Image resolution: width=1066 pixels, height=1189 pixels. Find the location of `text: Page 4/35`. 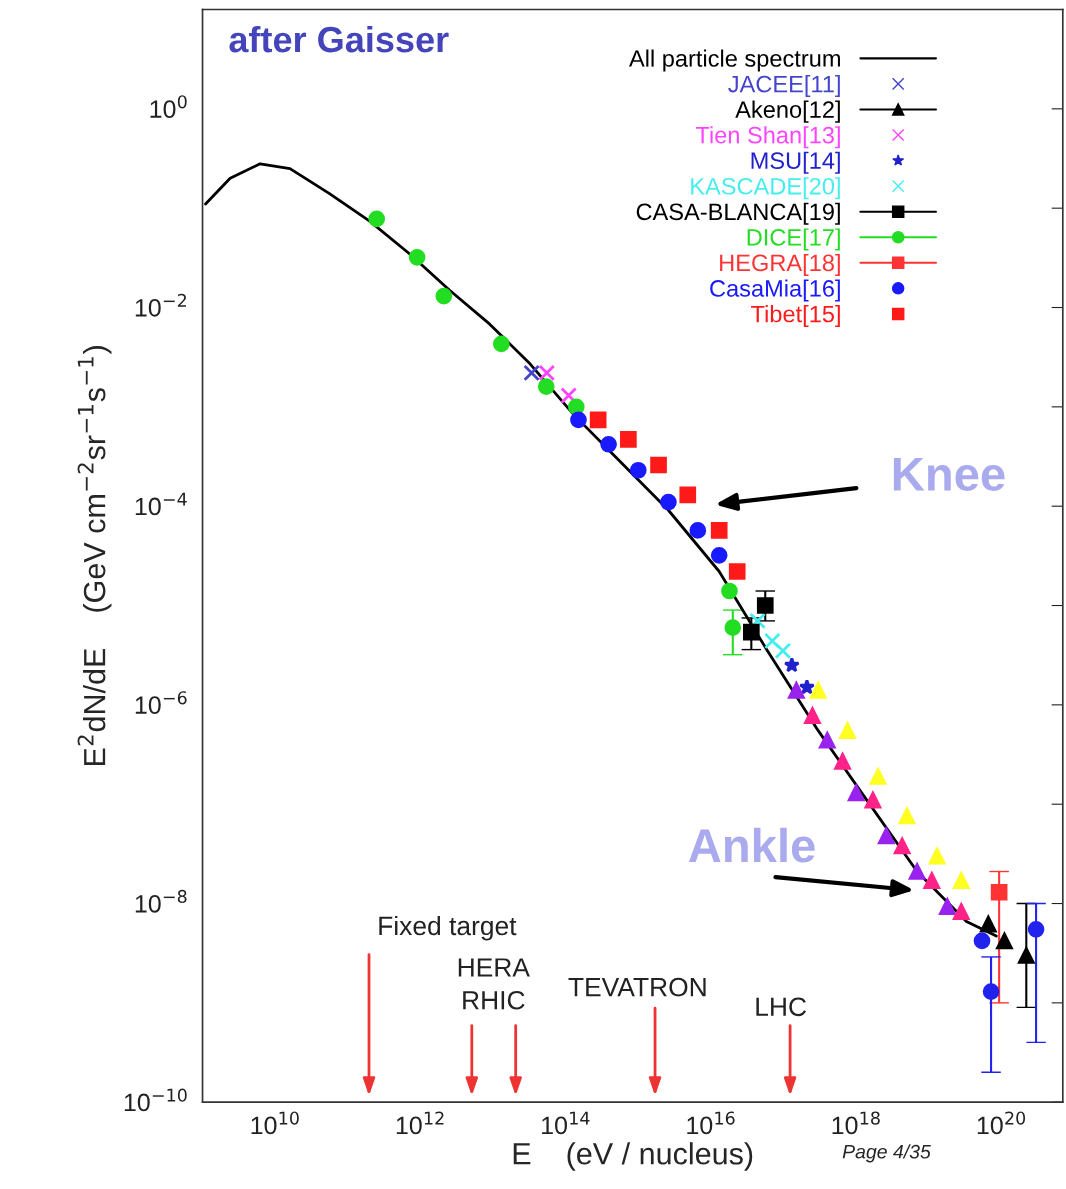

text: Page 4/35 is located at coordinates (886, 1153).